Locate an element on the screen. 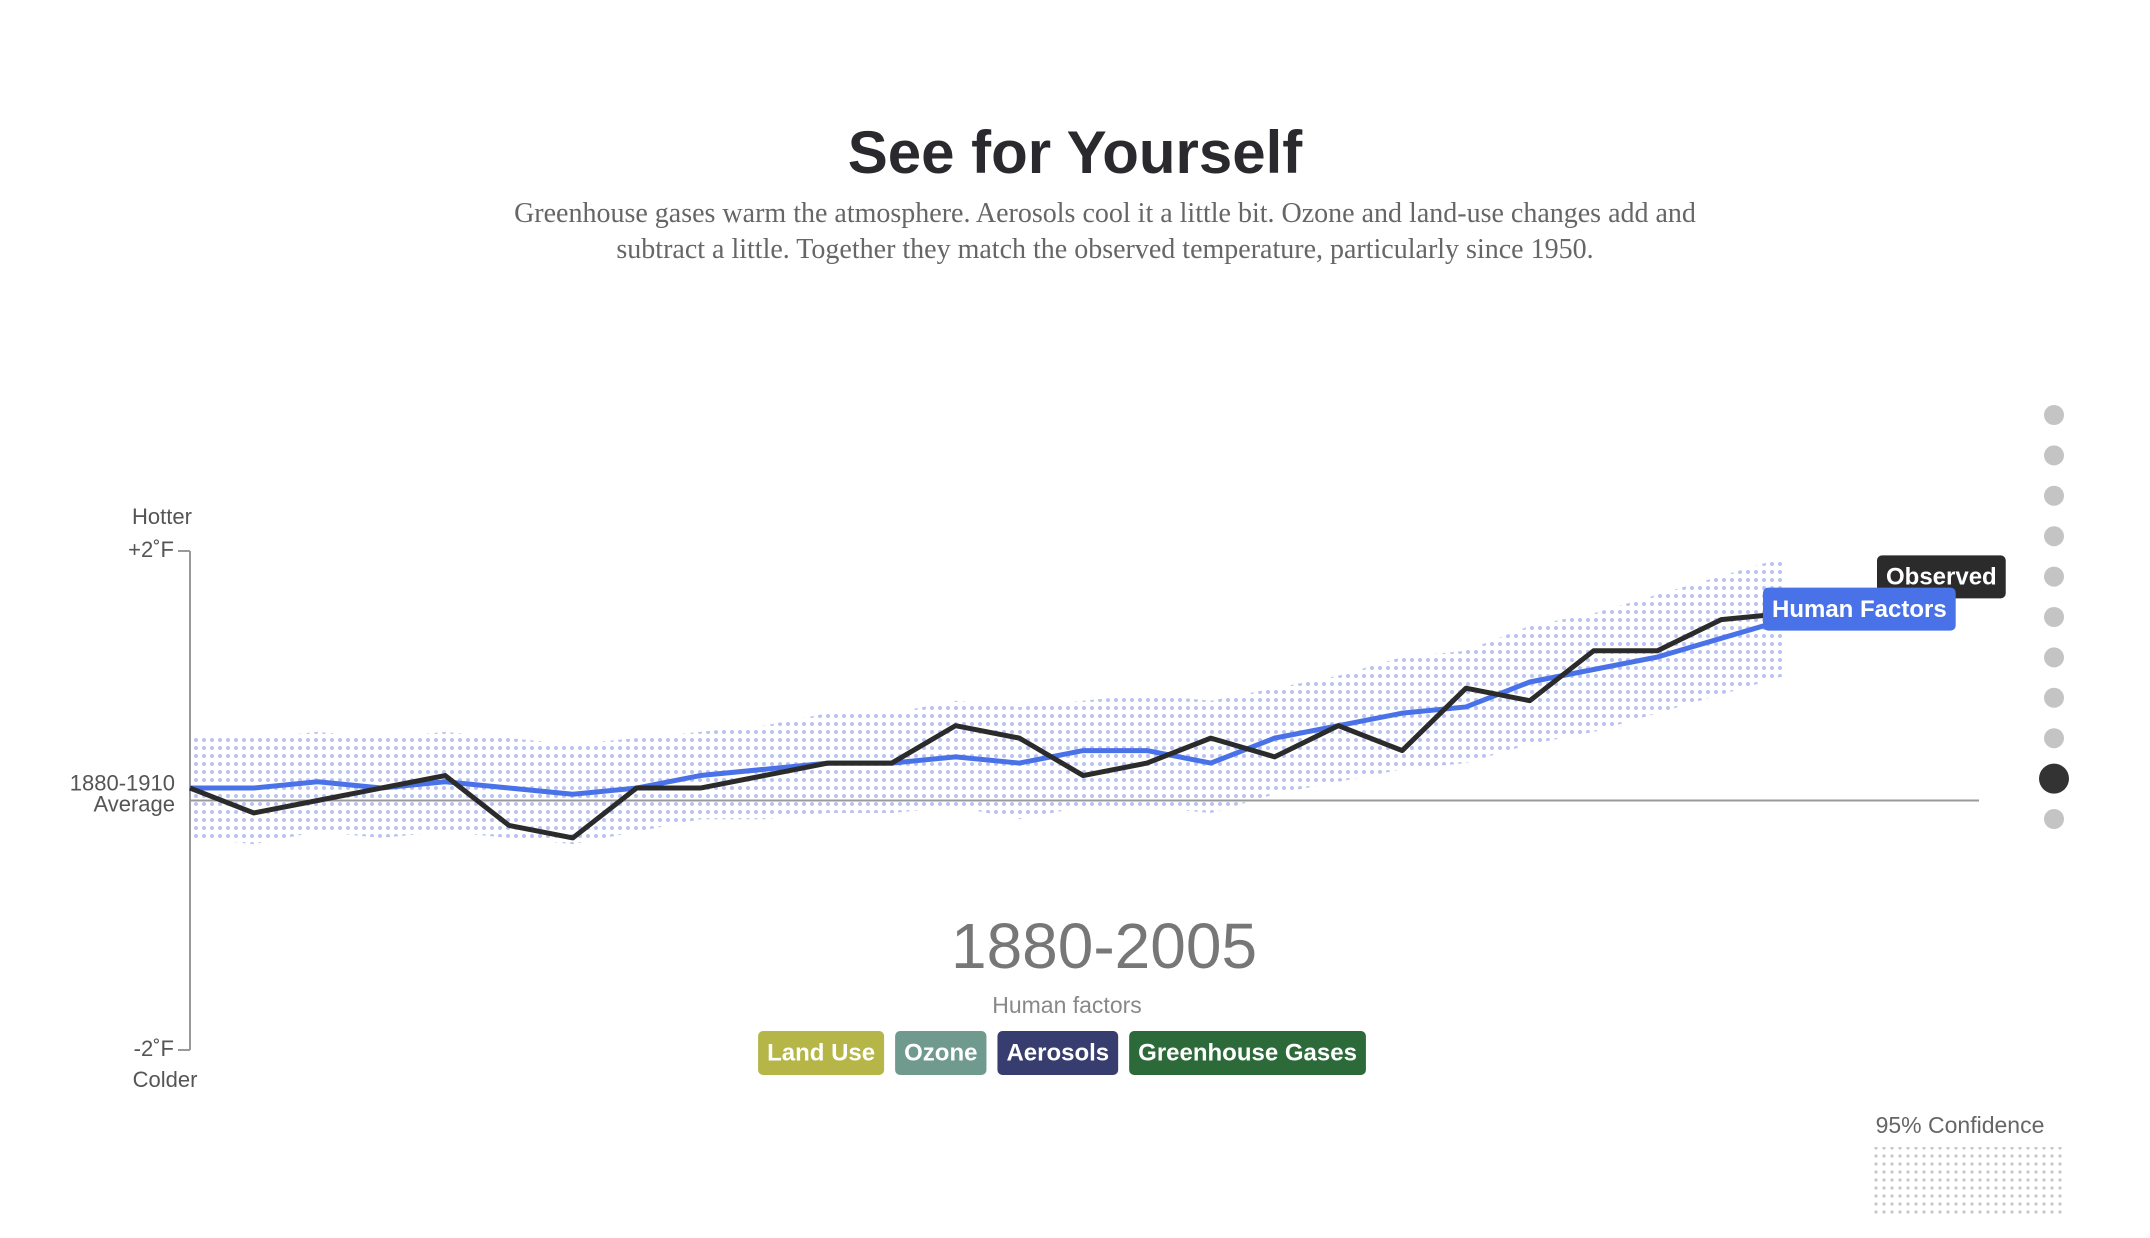  y-bottom-label: Colder is located at coordinates (165, 1079).